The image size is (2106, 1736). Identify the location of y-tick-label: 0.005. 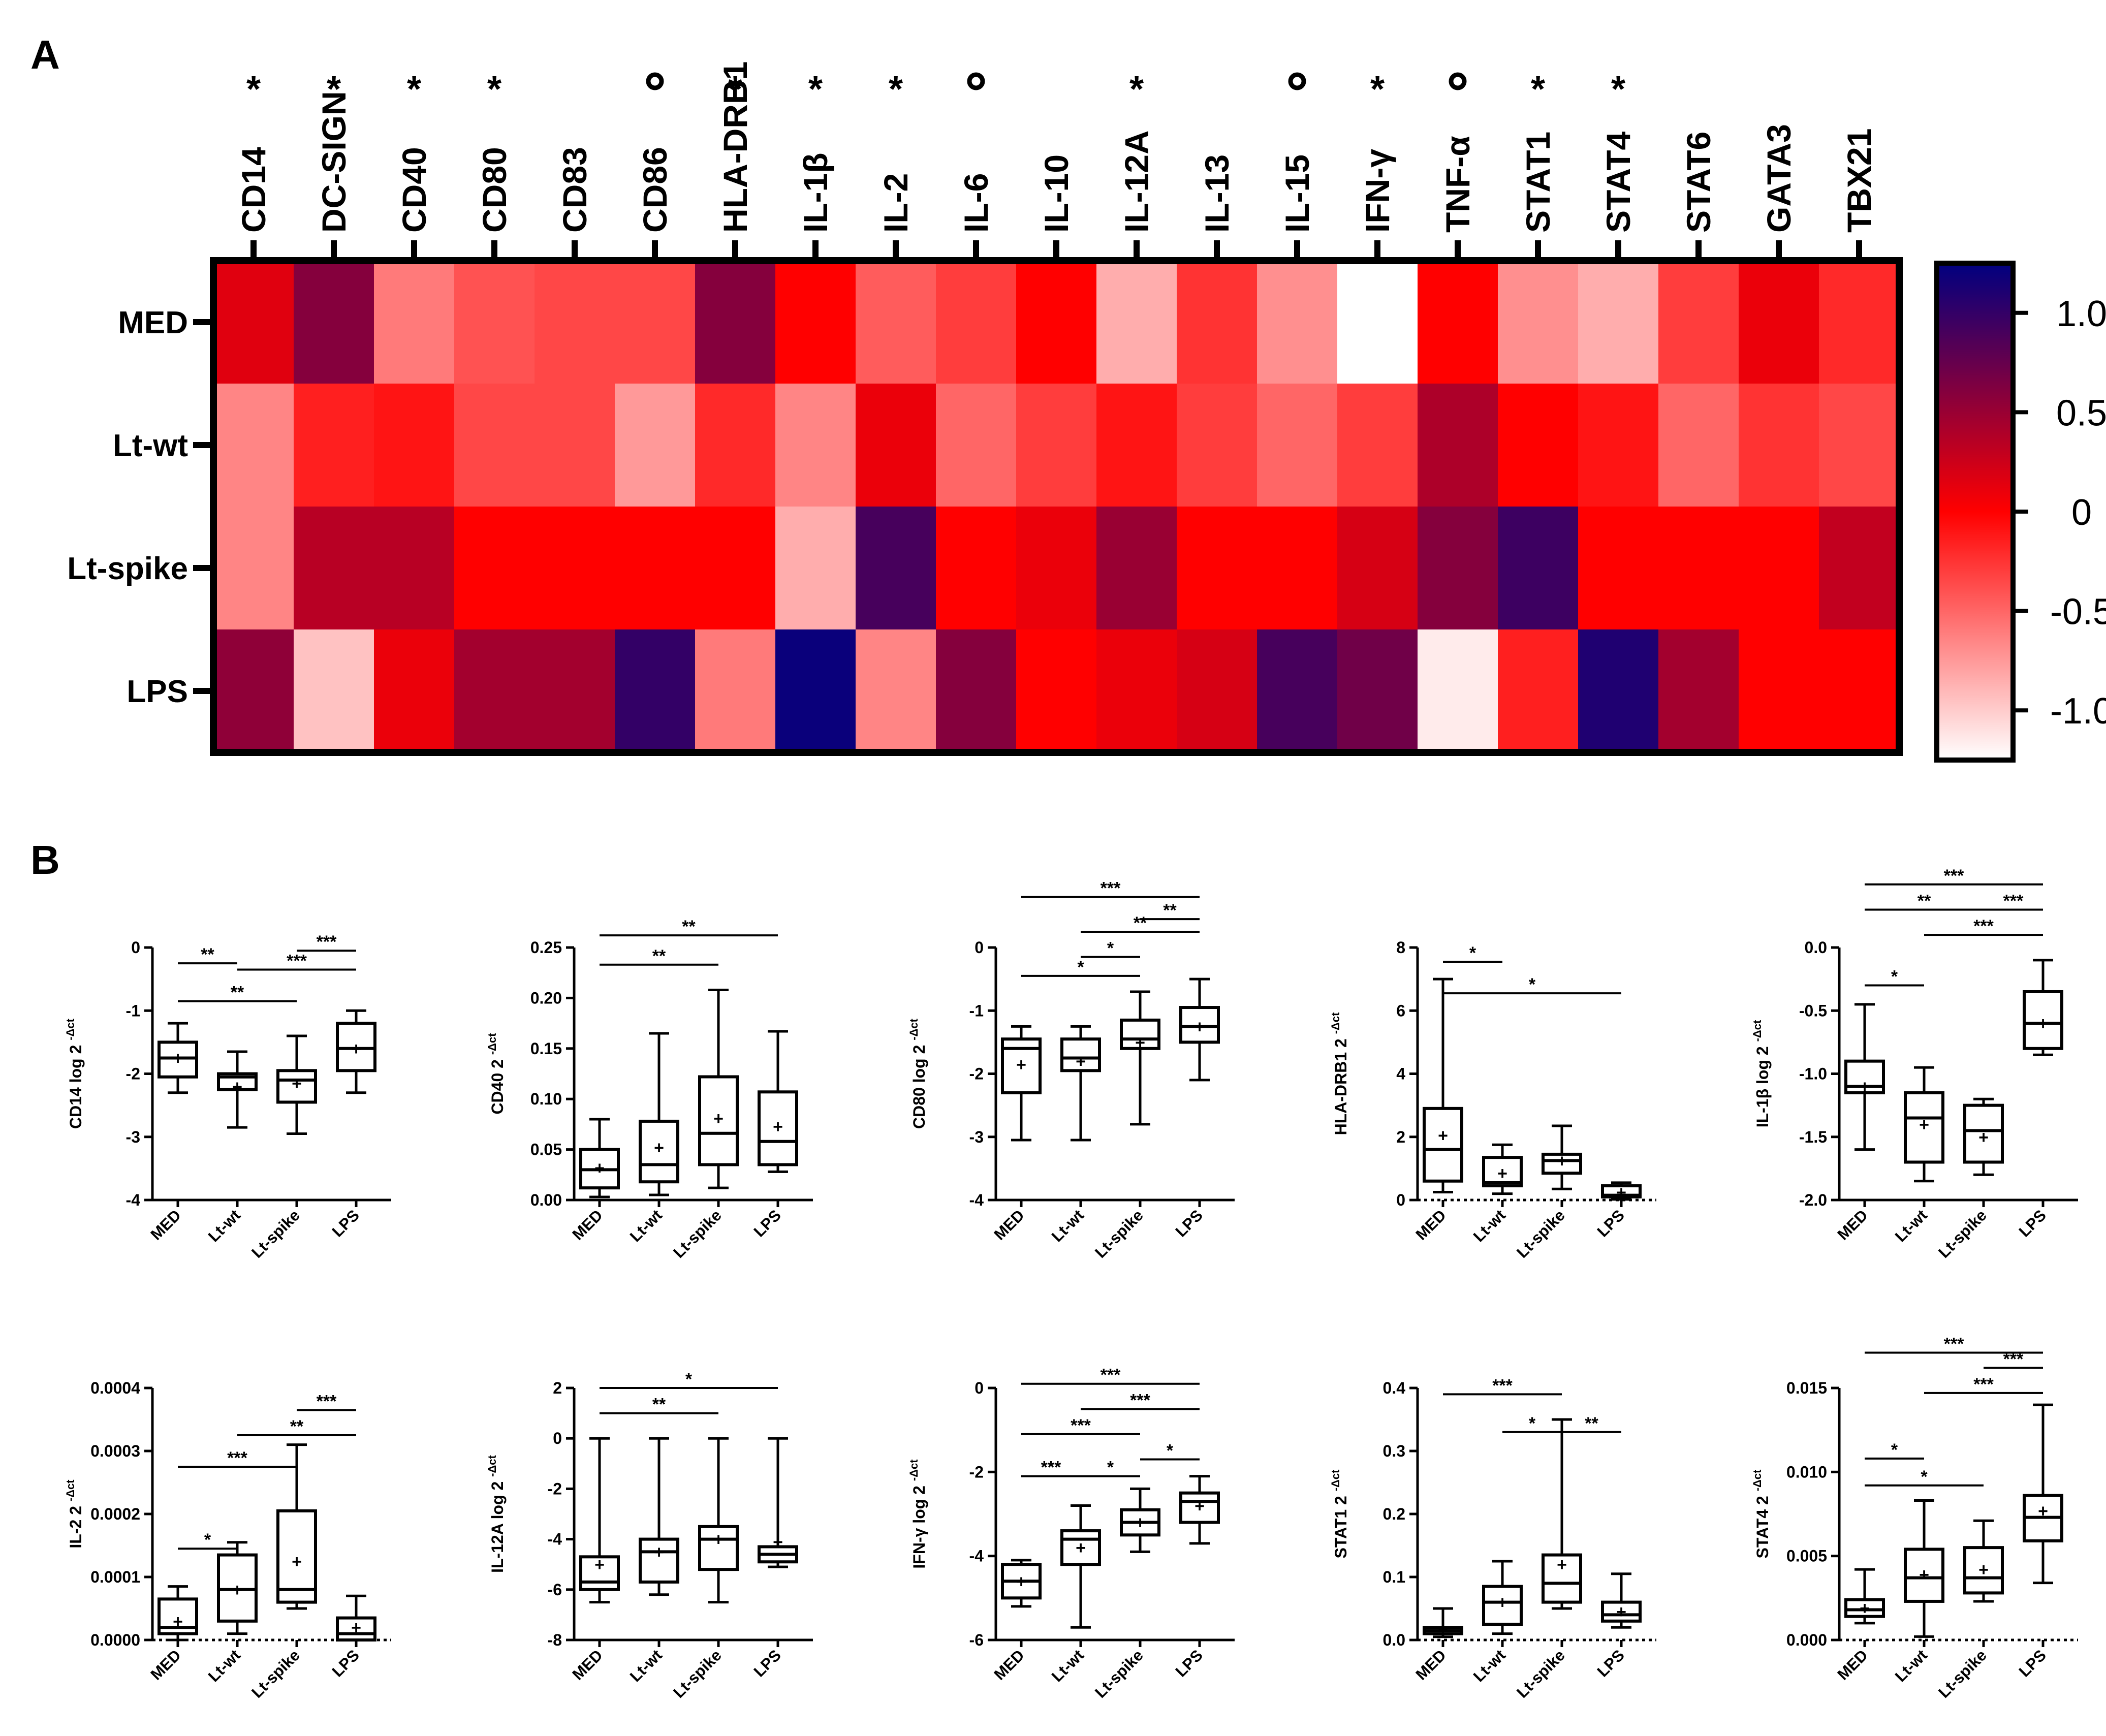
(1807, 1556).